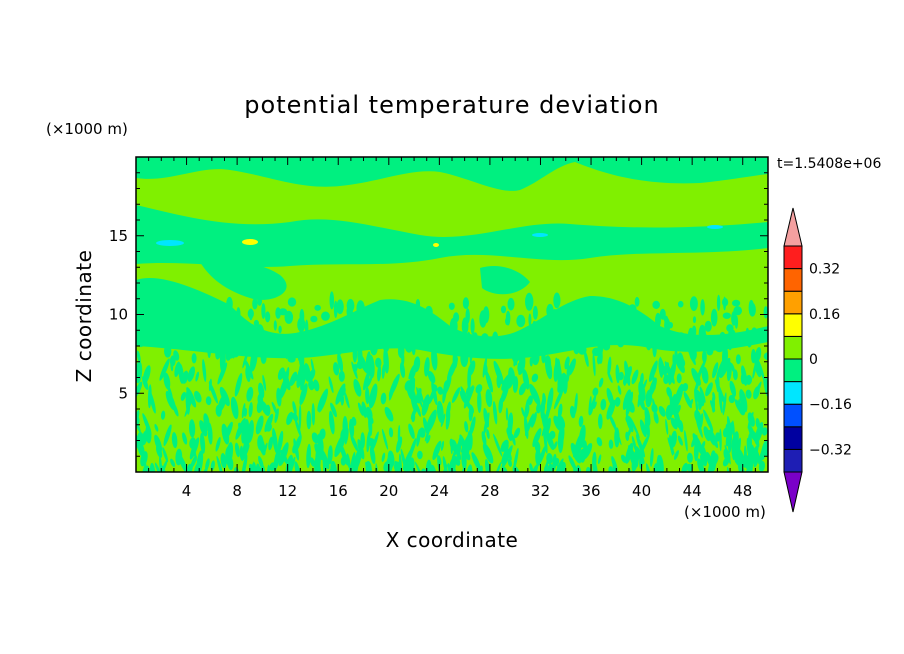  What do you see at coordinates (87, 129) in the screenshot?
I see `y-unit-label: (×1000 m)` at bounding box center [87, 129].